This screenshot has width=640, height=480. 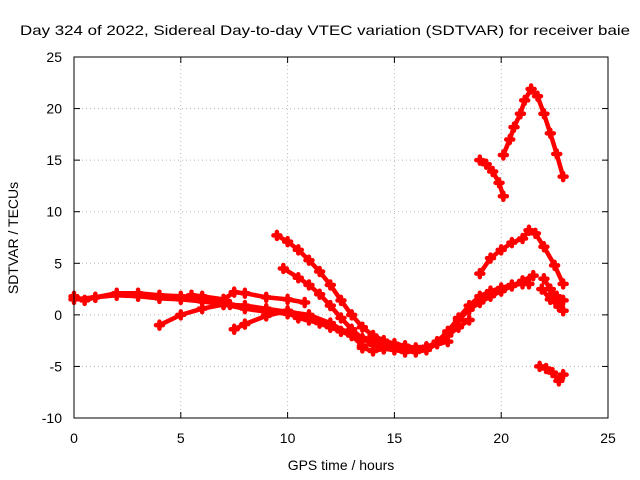 What do you see at coordinates (501, 438) in the screenshot?
I see `x-tick-label: 20` at bounding box center [501, 438].